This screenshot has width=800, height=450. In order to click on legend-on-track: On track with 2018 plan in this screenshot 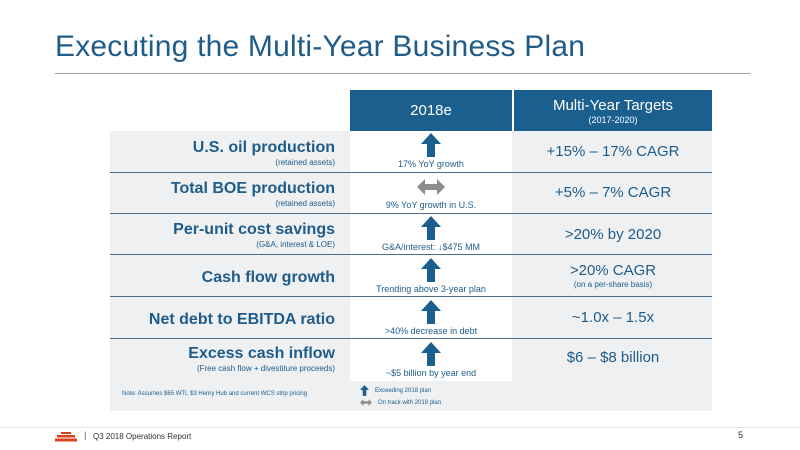, I will do `click(400, 402)`.